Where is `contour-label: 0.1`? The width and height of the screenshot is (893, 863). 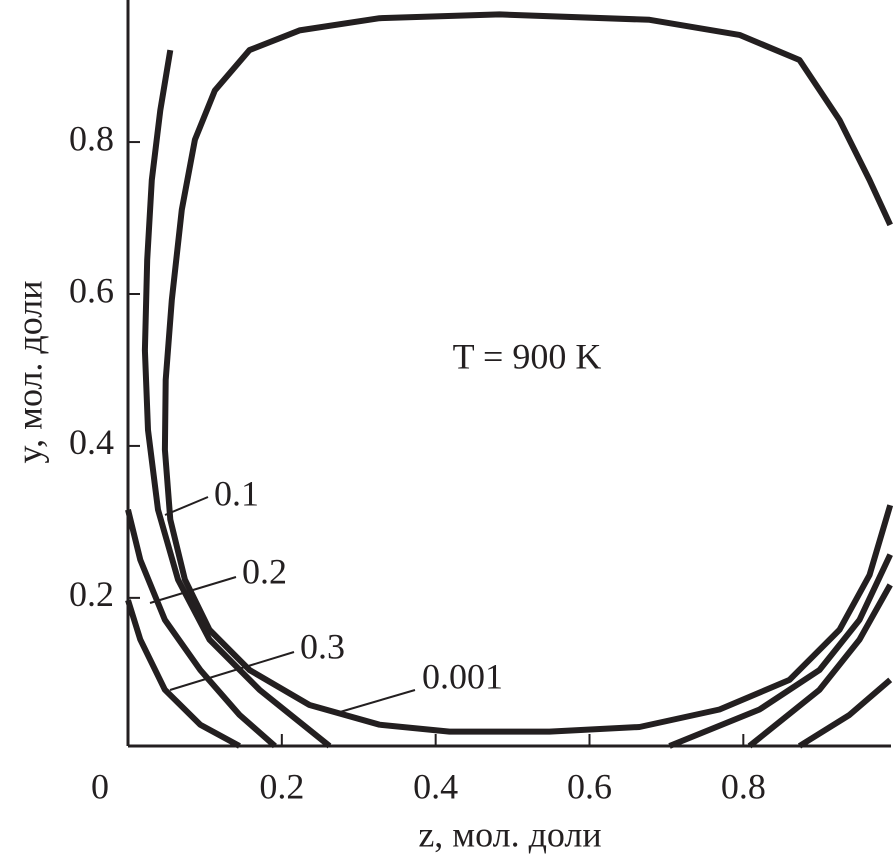 contour-label: 0.1 is located at coordinates (236, 493).